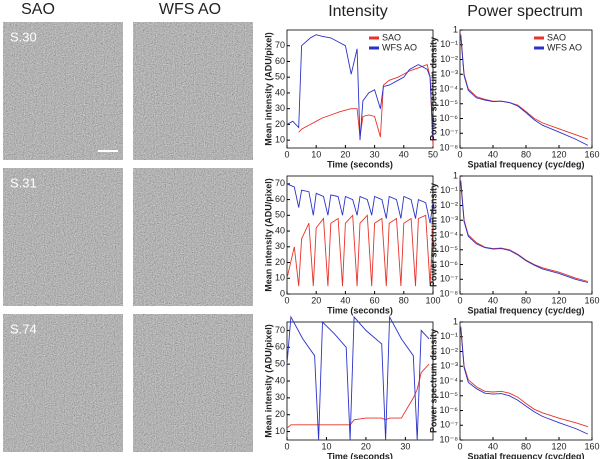  Describe the element at coordinates (23, 328) in the screenshot. I see `row-label: S.74` at that location.